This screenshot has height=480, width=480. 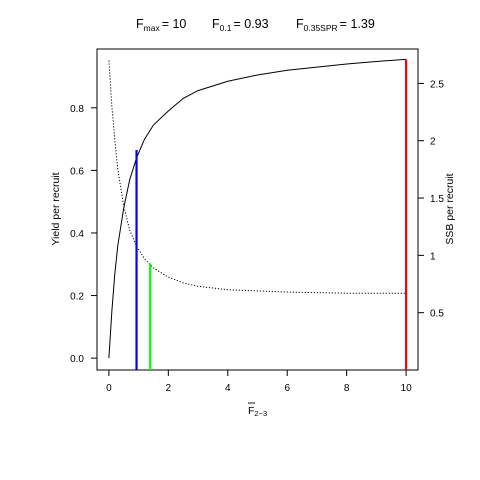 What do you see at coordinates (169, 388) in the screenshot?
I see `x-tick-label: 2` at bounding box center [169, 388].